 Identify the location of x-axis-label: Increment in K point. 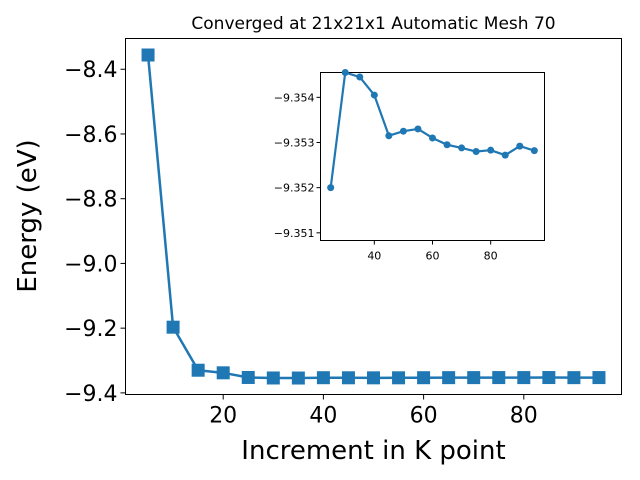
(373, 451).